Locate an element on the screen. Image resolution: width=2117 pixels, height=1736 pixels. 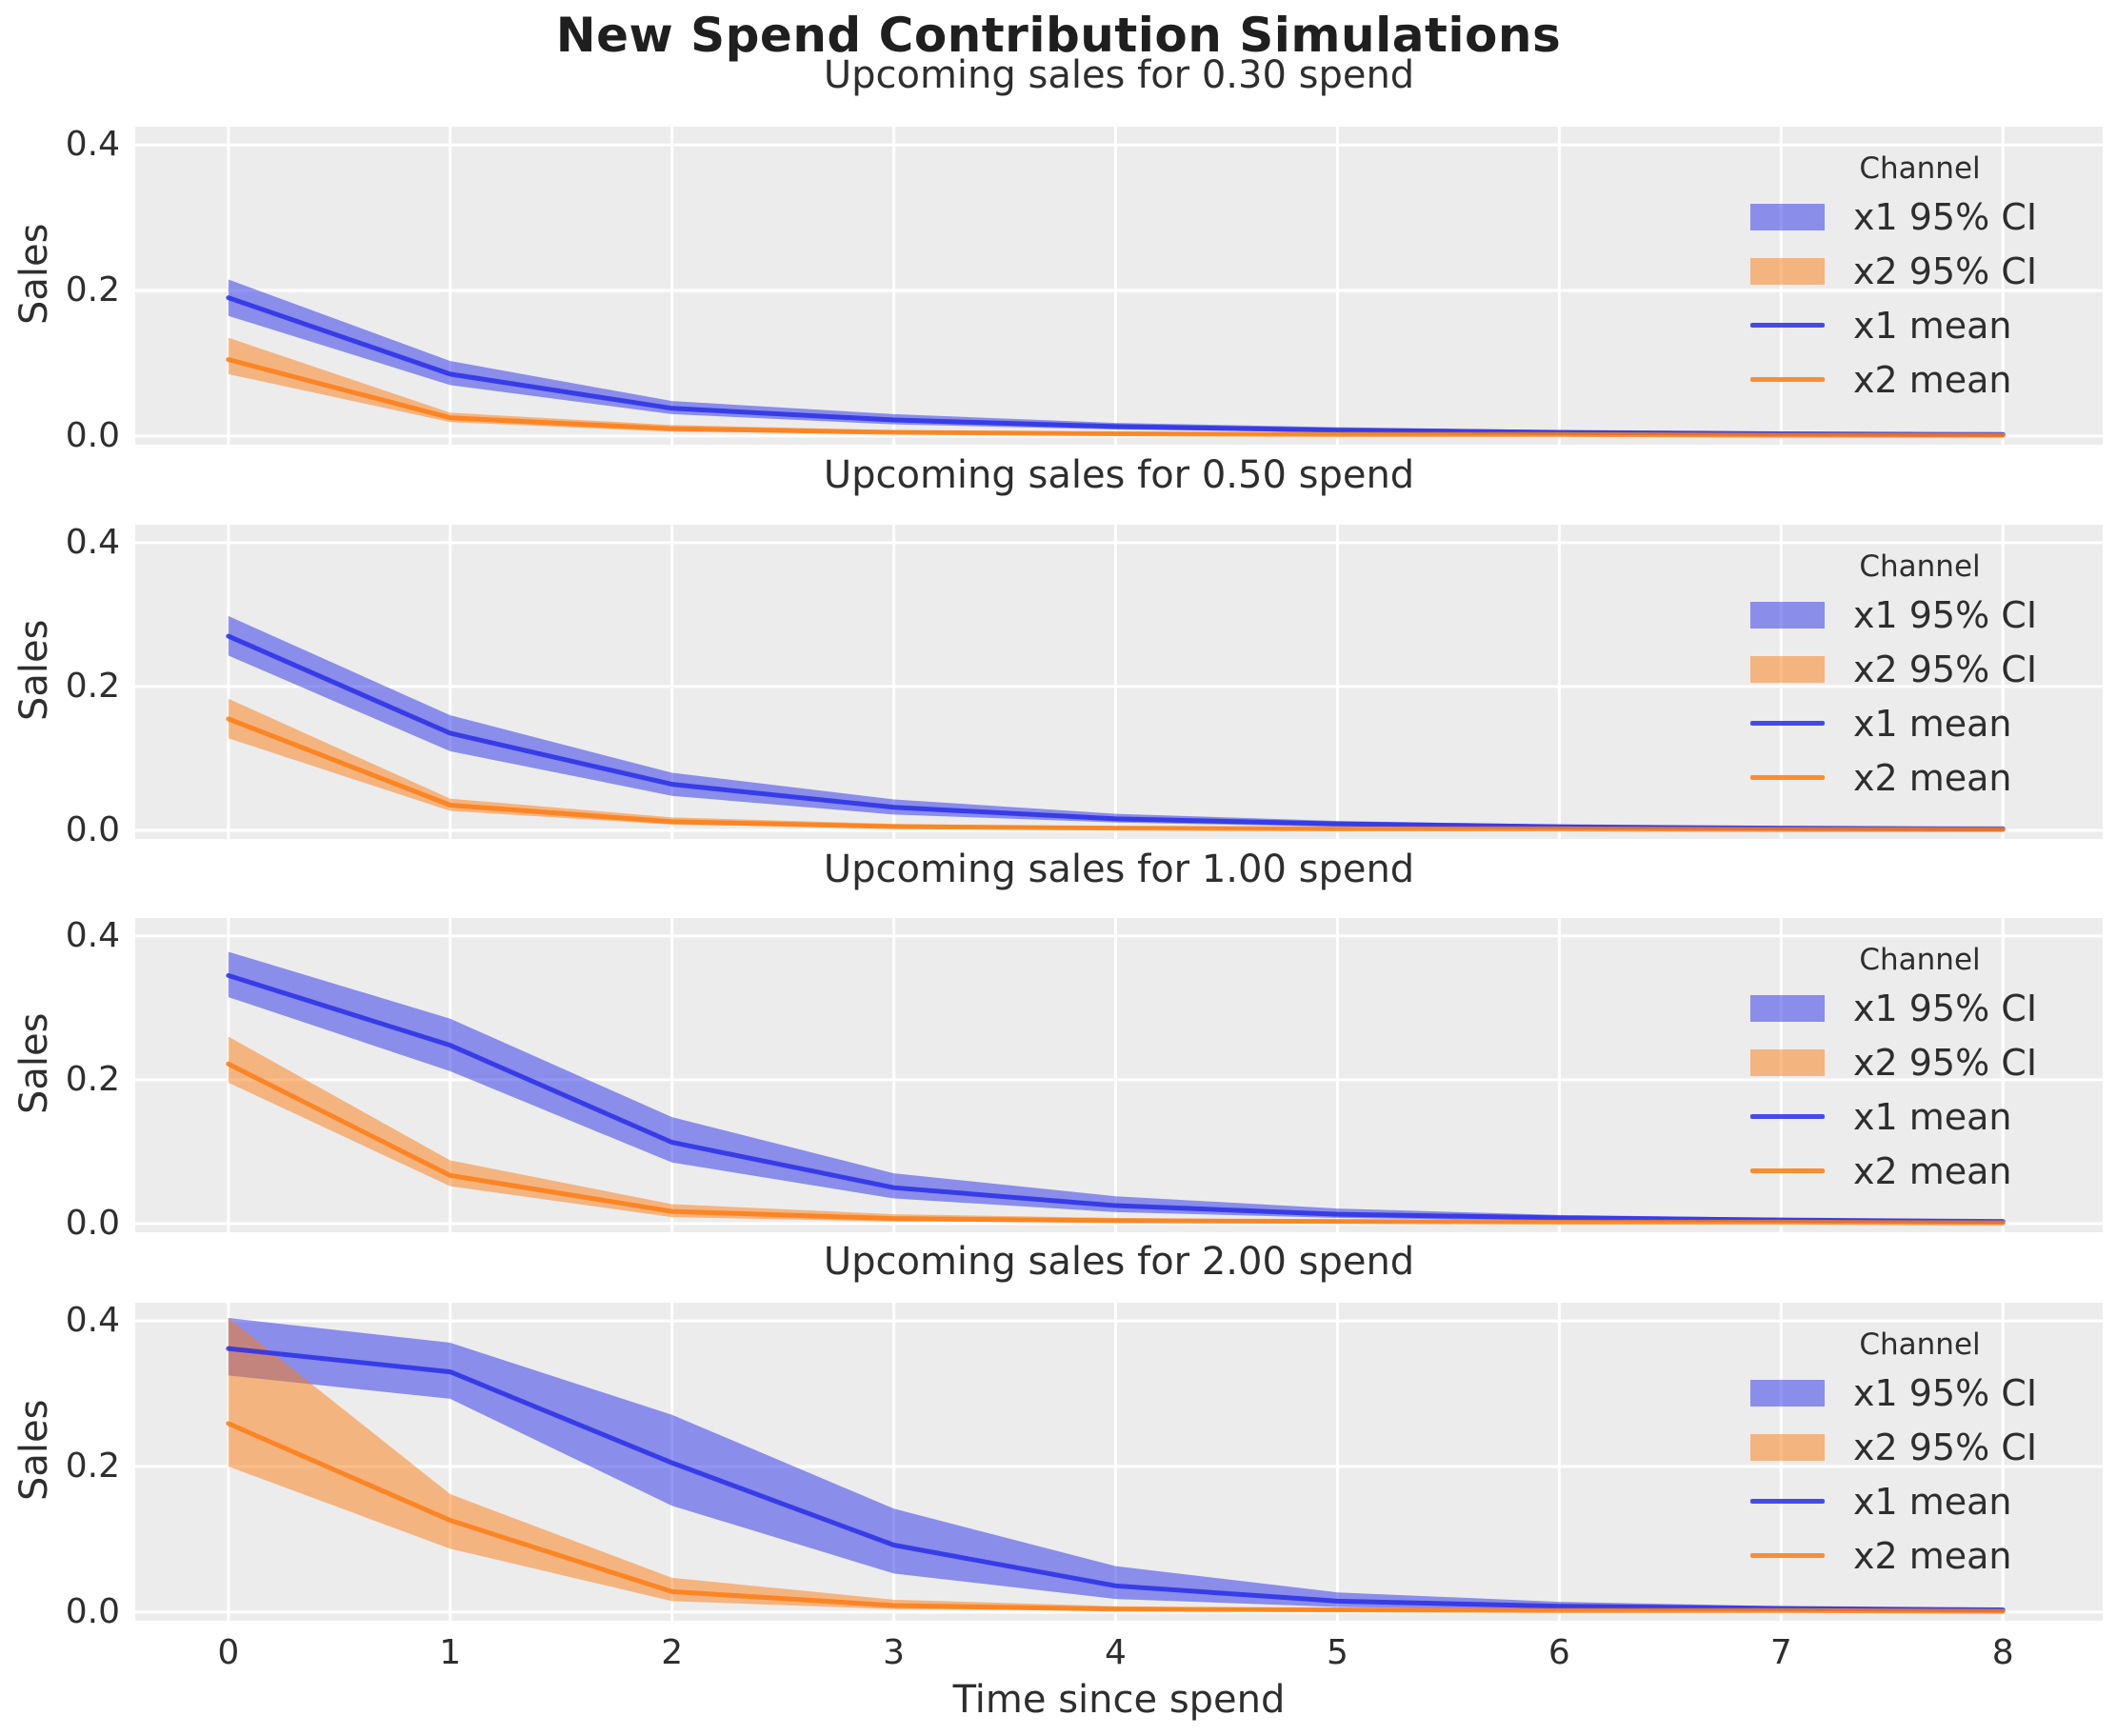
x-tick-label: 1 is located at coordinates (450, 1652).